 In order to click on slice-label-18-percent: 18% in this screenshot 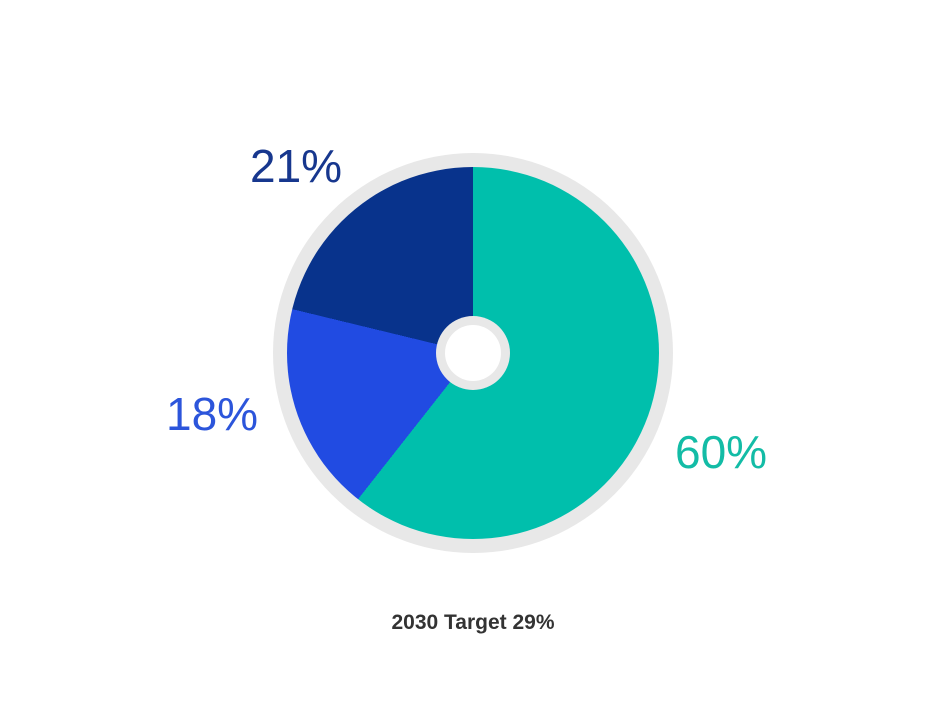, I will do `click(212, 414)`.